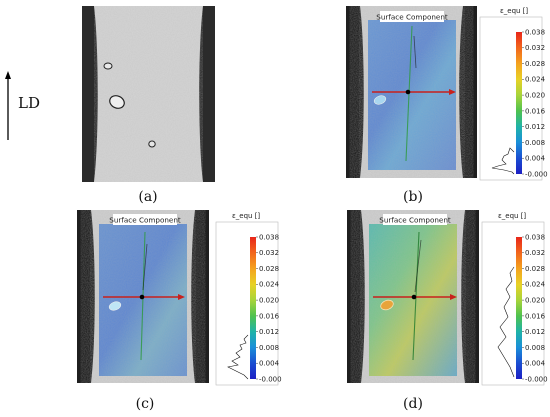 The height and width of the screenshot is (417, 550). I want to click on caption-d: (d), so click(413, 404).